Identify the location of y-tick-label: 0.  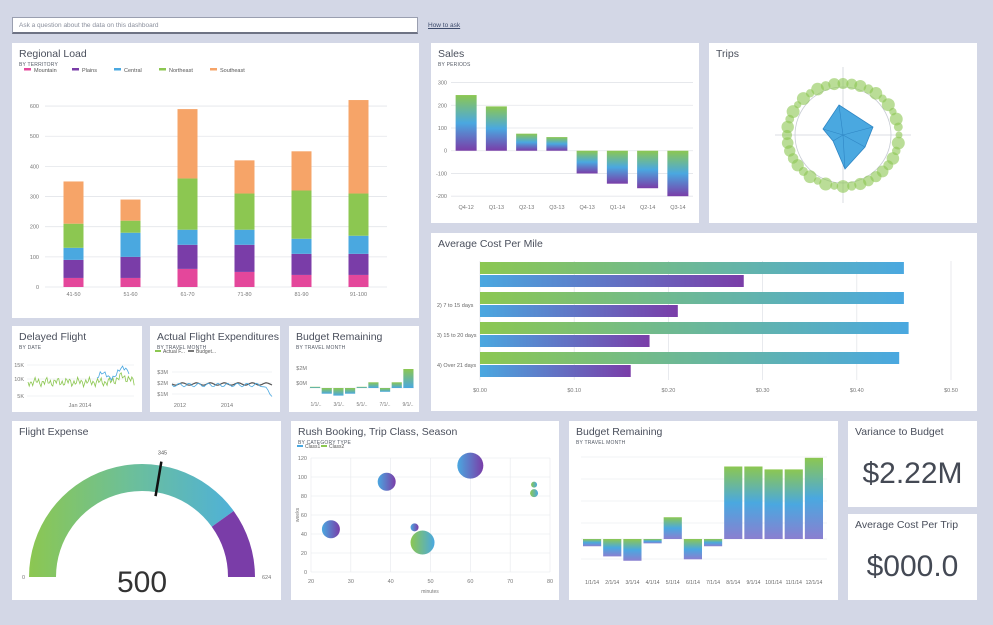
(445, 152).